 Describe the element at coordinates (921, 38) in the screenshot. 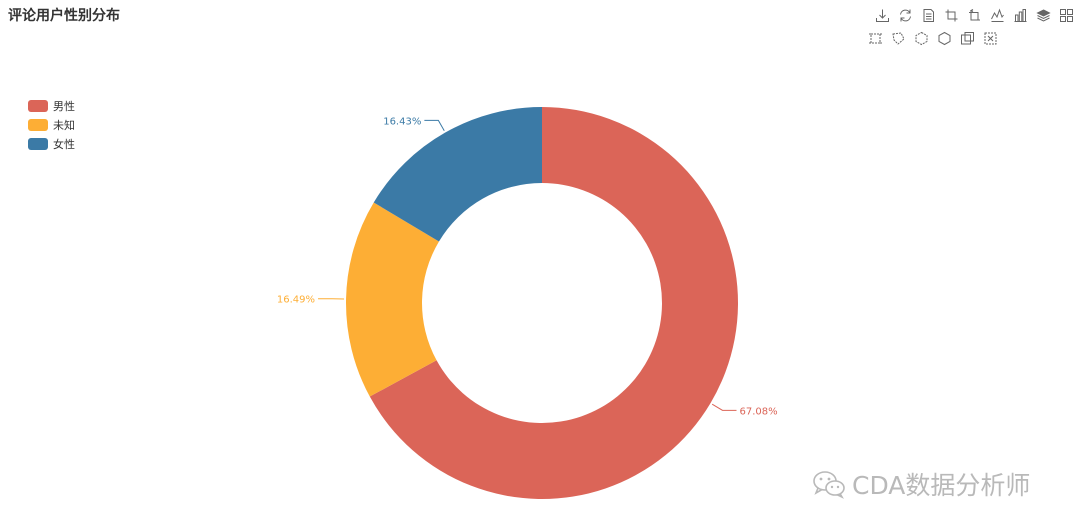

I see `keep-select-icon` at that location.